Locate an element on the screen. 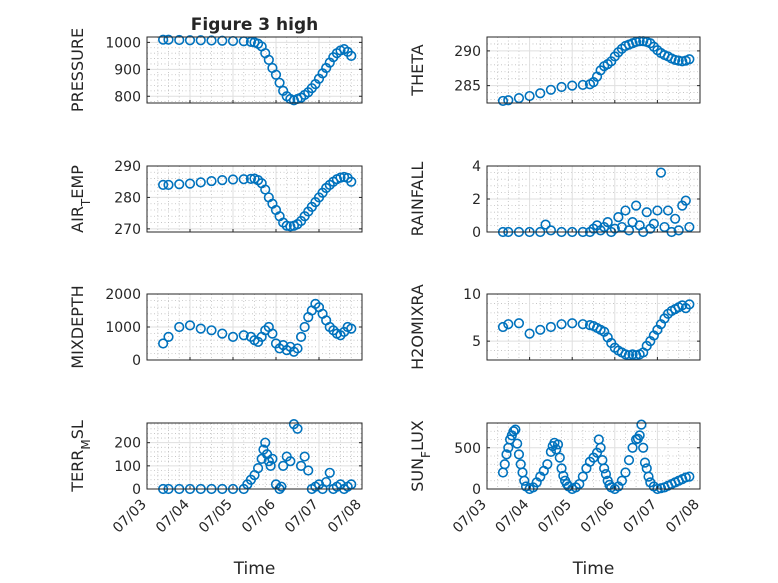 The image size is (778, 583). chart-title: Figure 3 high is located at coordinates (255, 25).